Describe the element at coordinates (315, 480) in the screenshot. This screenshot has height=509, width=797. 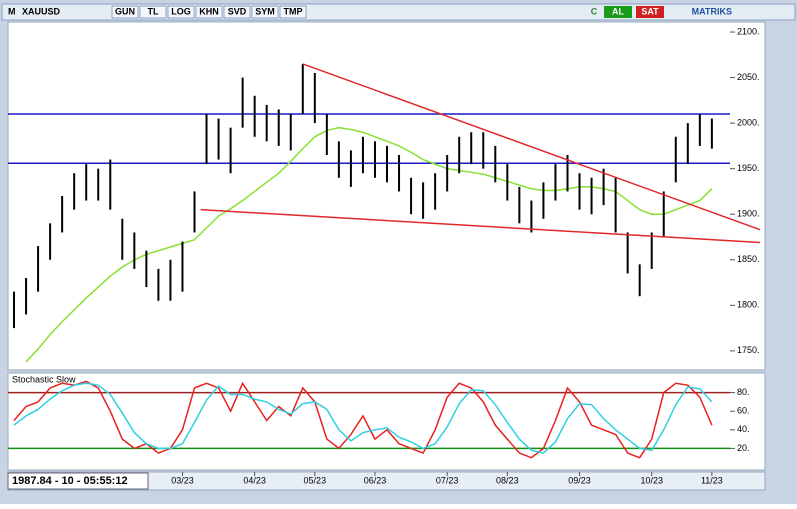
I see `x-tick-label: 05/23` at that location.